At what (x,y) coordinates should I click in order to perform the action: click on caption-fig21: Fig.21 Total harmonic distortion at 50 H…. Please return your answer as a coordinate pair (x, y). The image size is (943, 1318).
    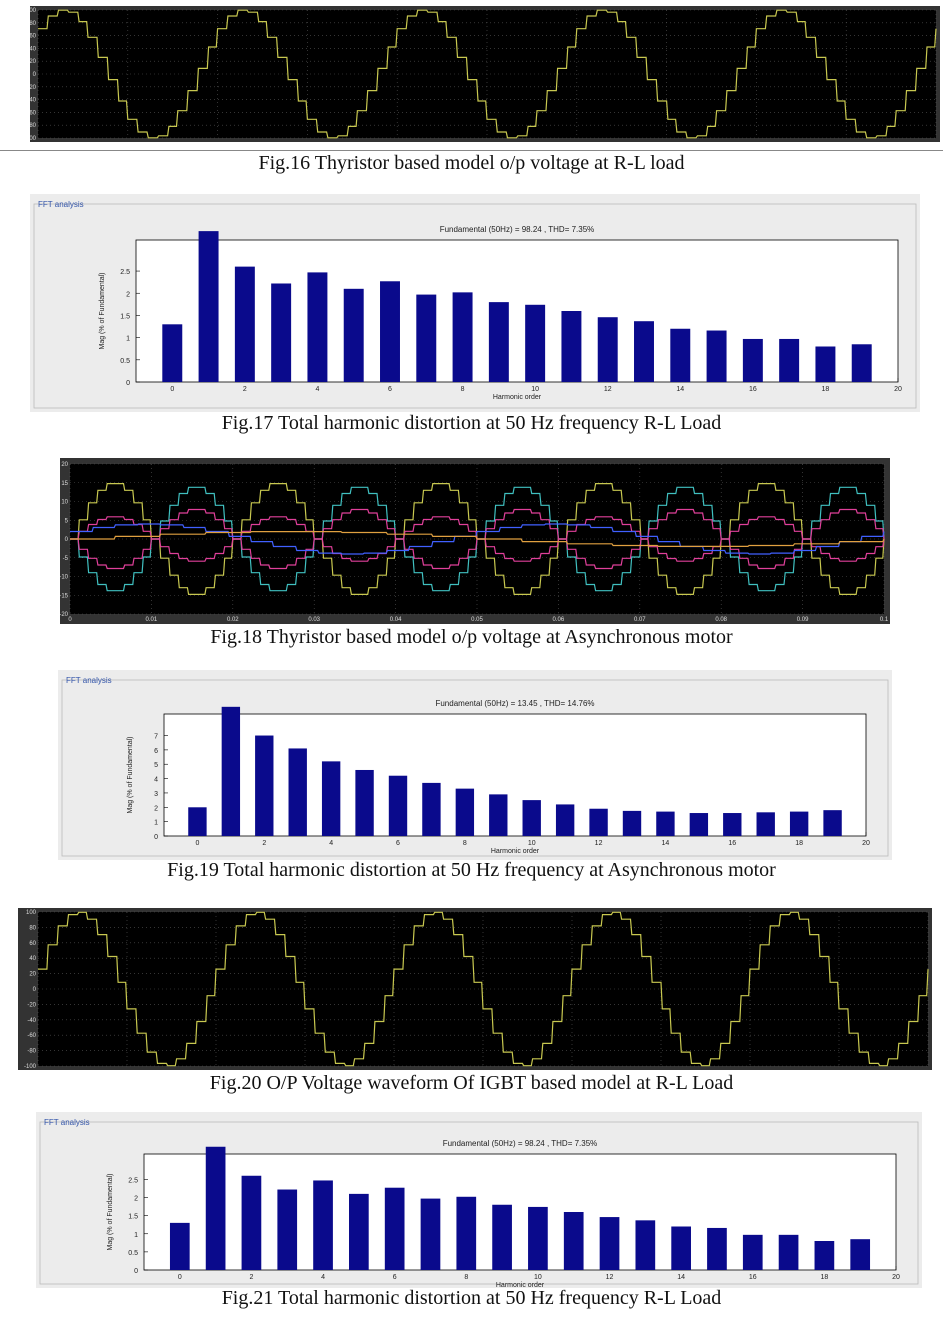
    Looking at the image, I should click on (471, 1298).